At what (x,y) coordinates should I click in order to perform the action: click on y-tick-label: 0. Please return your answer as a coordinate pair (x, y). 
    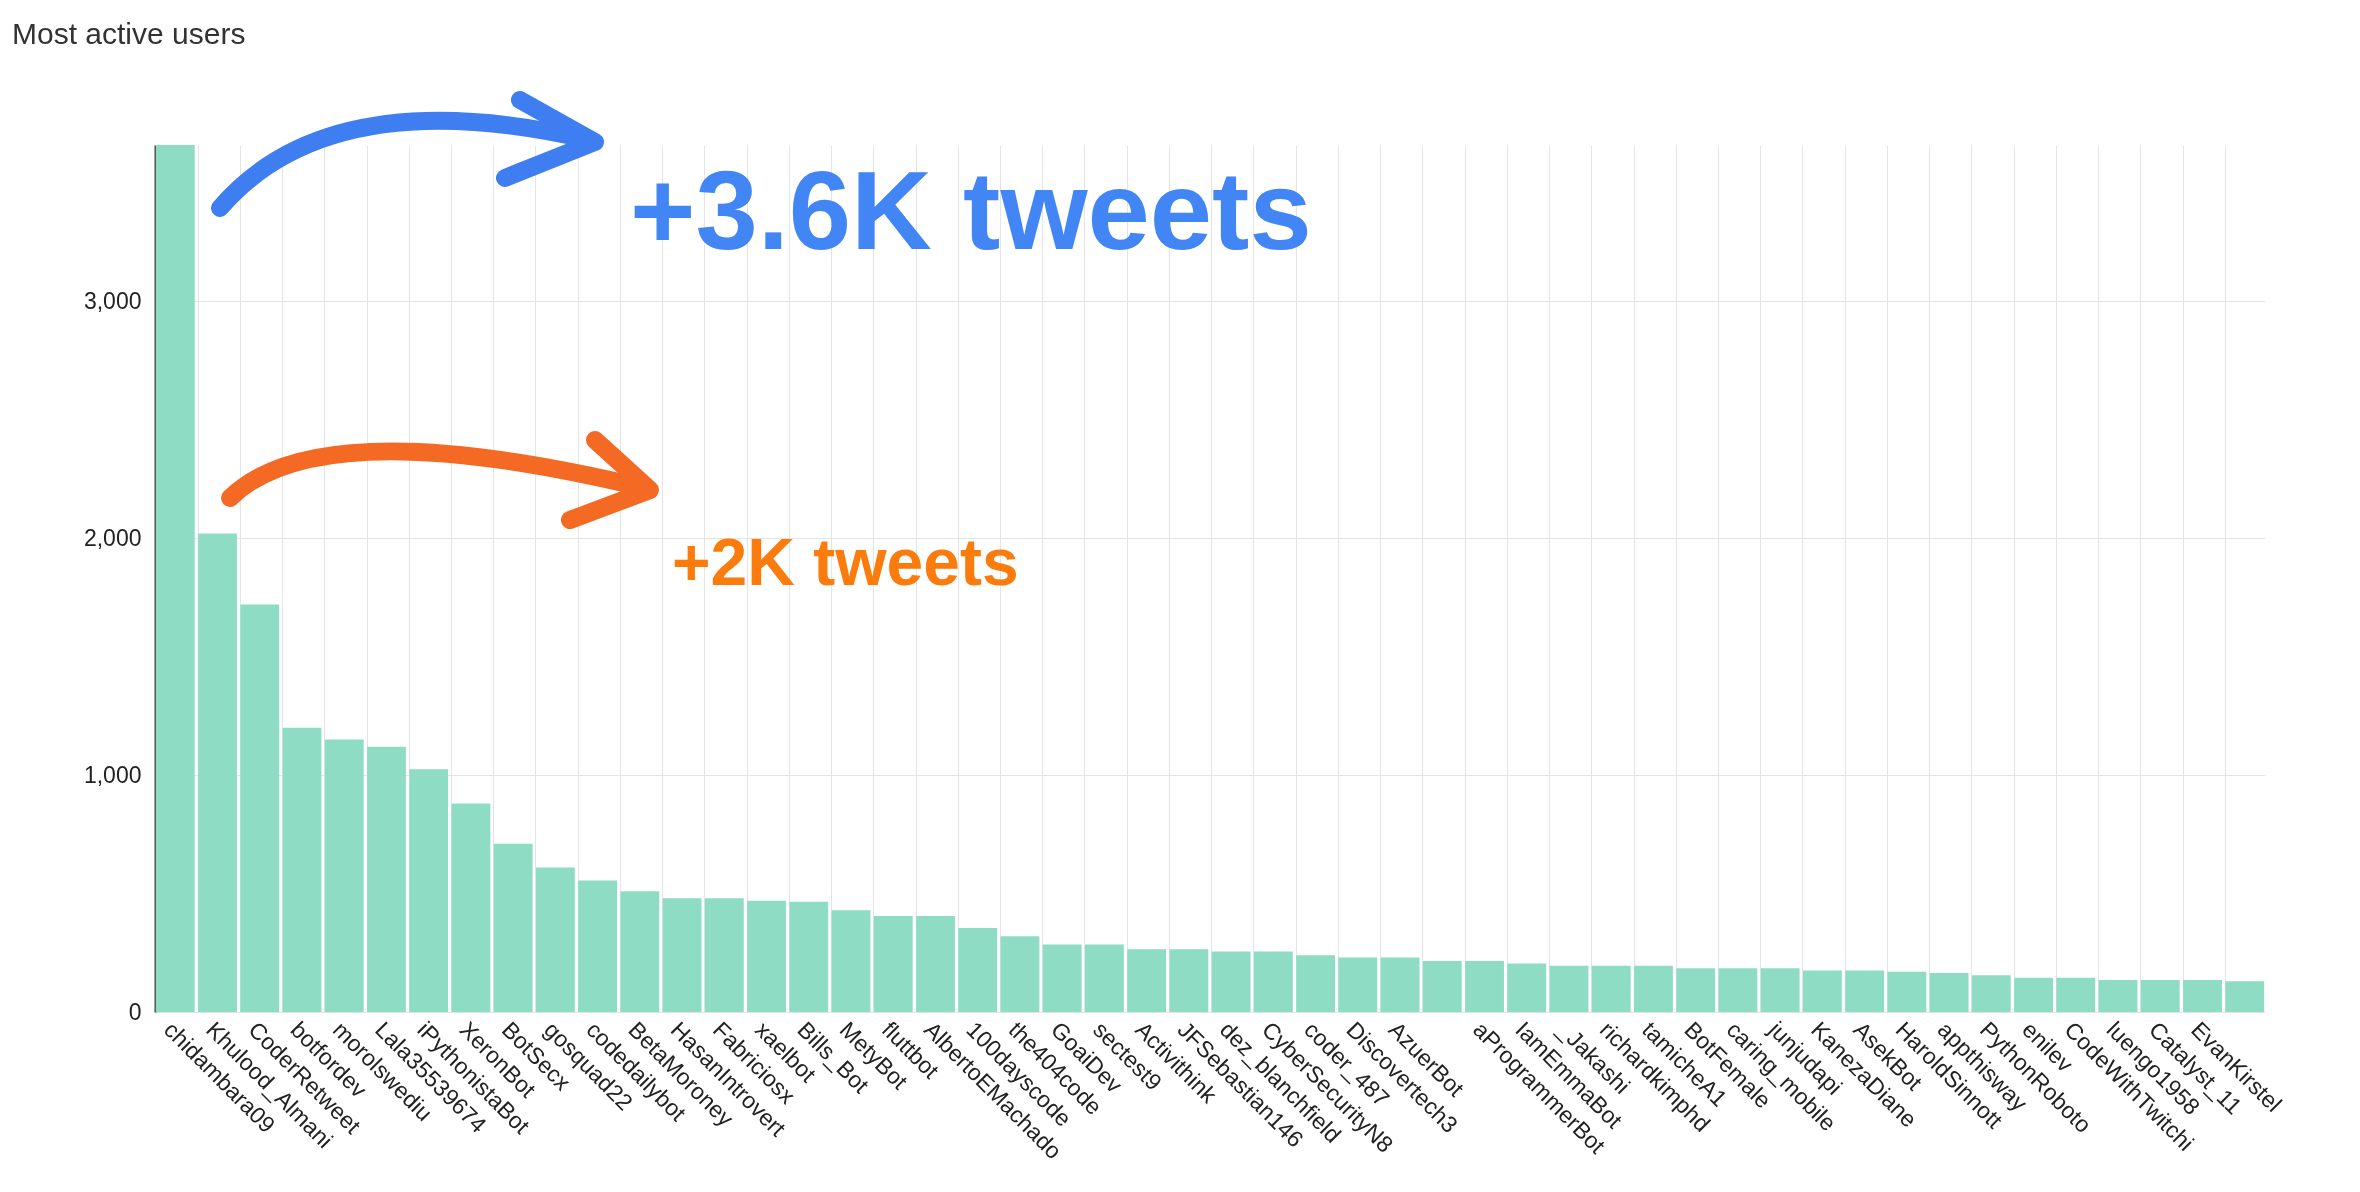
    Looking at the image, I should click on (135, 1011).